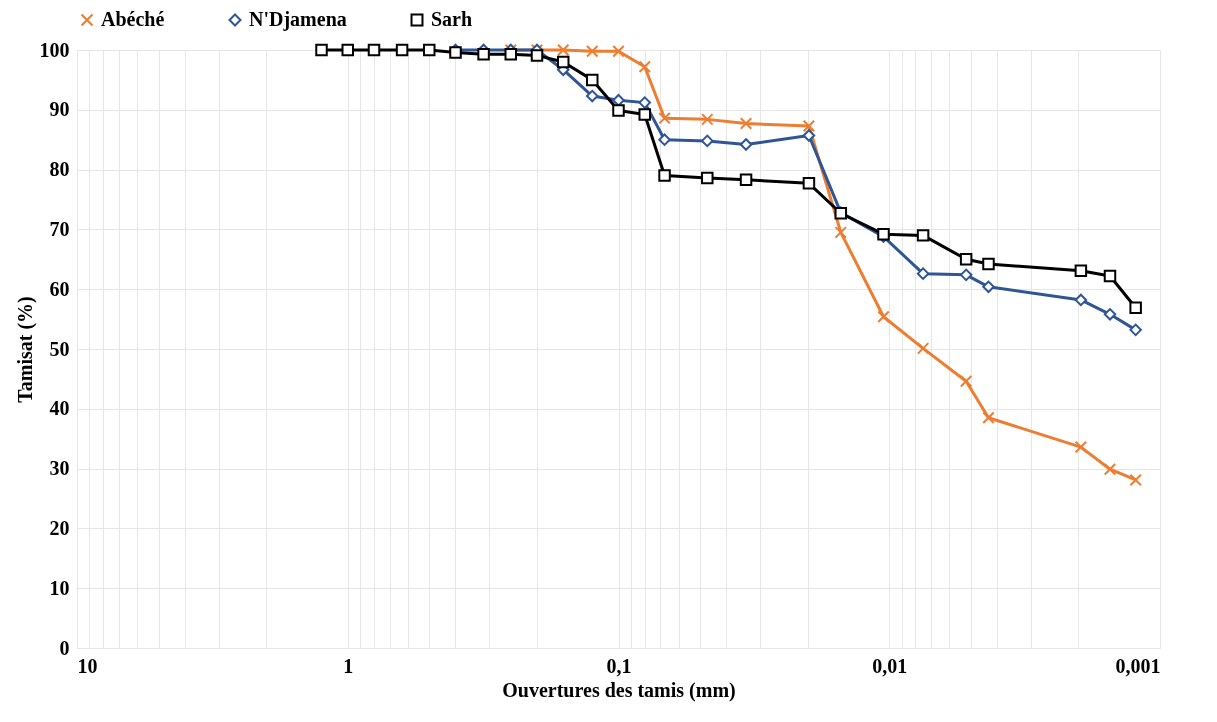 The height and width of the screenshot is (722, 1217). Describe the element at coordinates (59, 527) in the screenshot. I see `y-tick-label: 20` at that location.